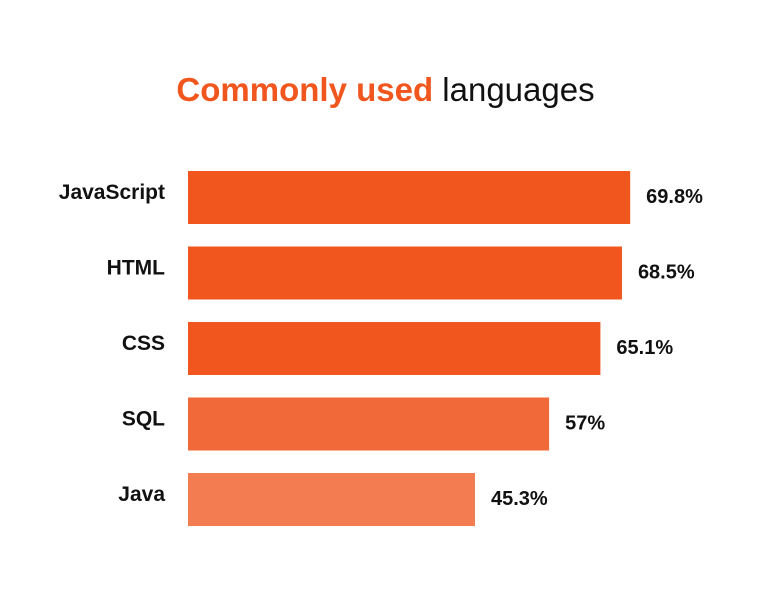 This screenshot has height=597, width=771. Describe the element at coordinates (143, 343) in the screenshot. I see `category-label: CSS` at that location.